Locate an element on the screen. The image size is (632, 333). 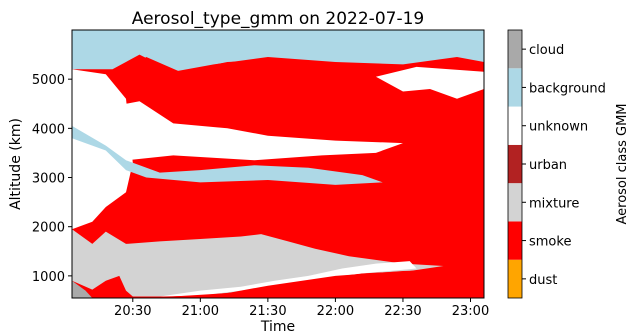
colorbar-swatch-urban is located at coordinates (515, 164).